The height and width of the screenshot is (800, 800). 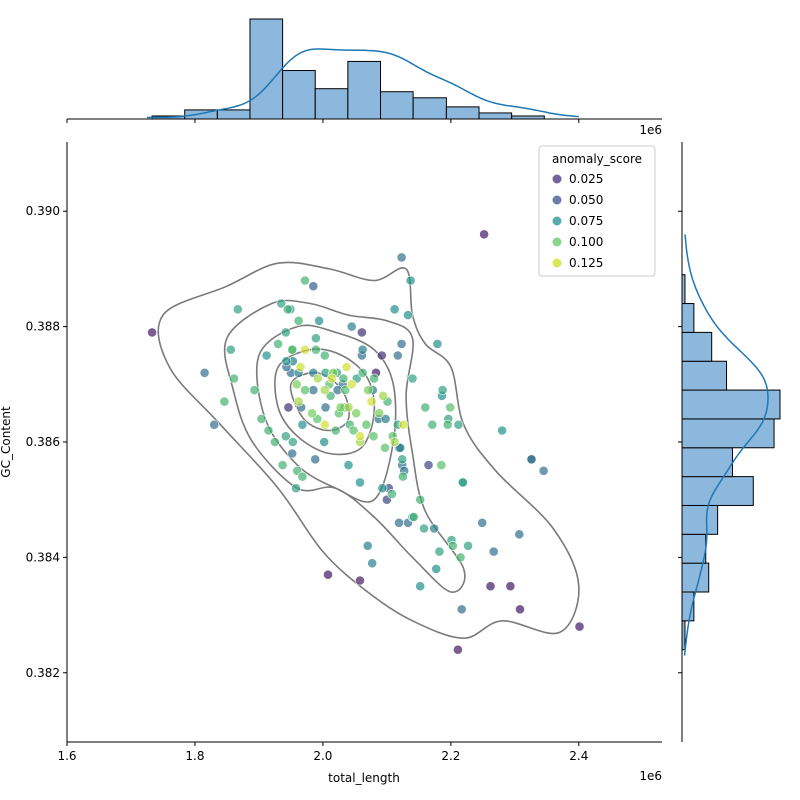 I want to click on x-tick-label: 2.2, so click(x=450, y=756).